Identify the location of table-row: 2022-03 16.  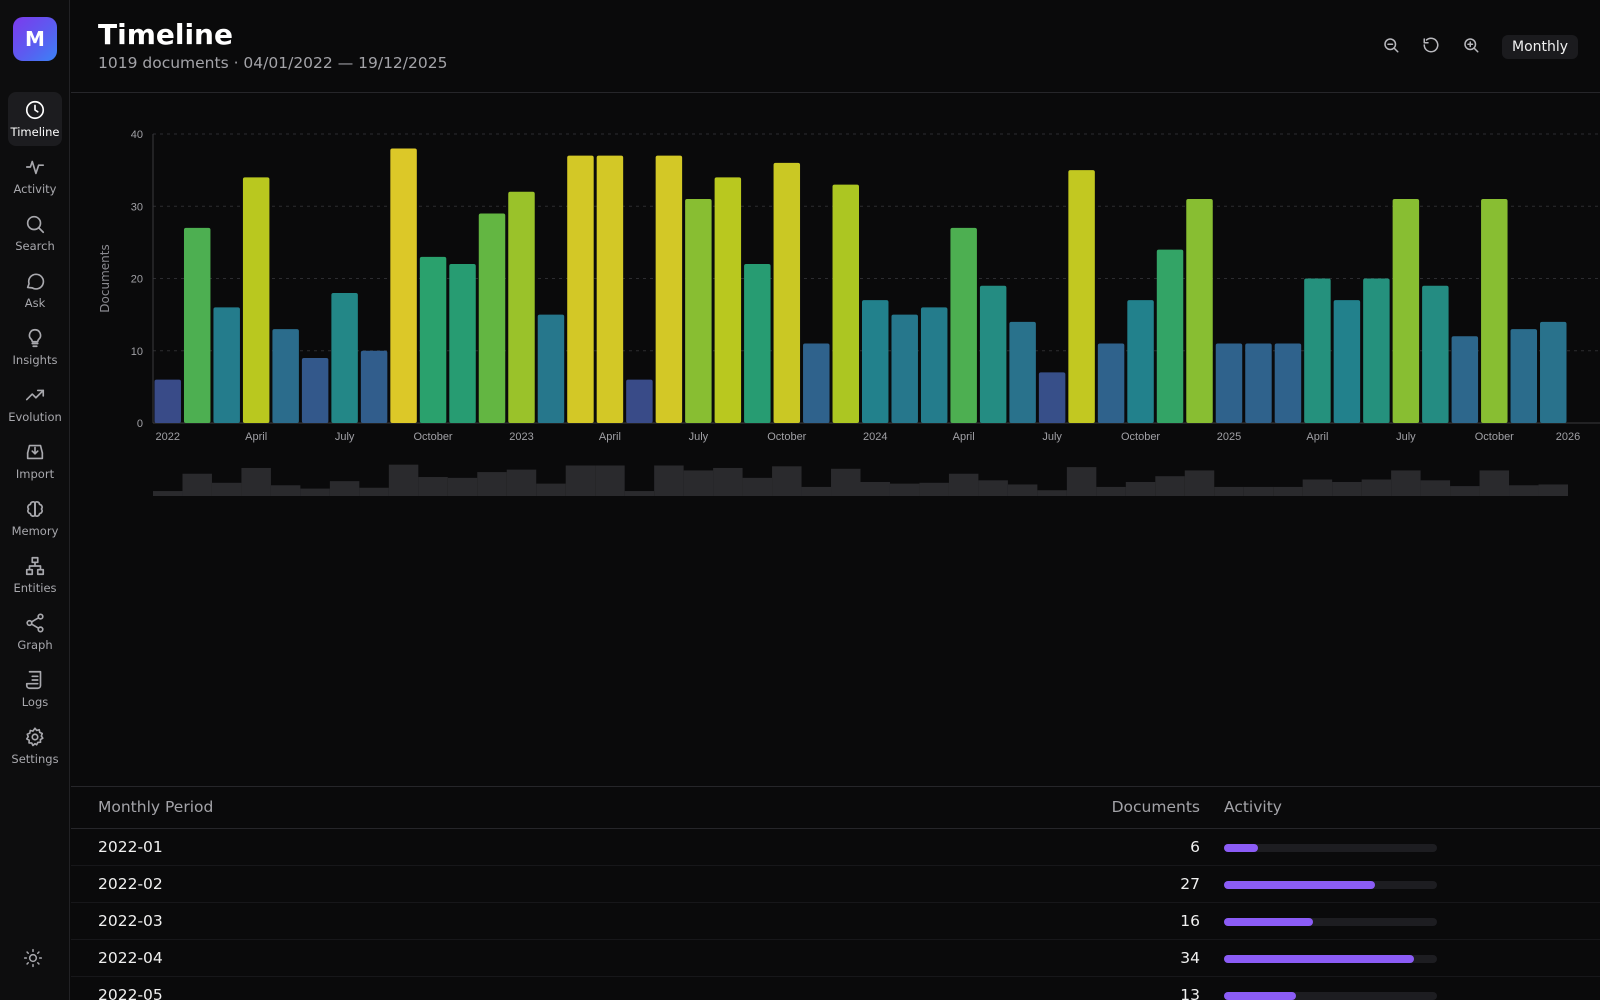
(835, 921).